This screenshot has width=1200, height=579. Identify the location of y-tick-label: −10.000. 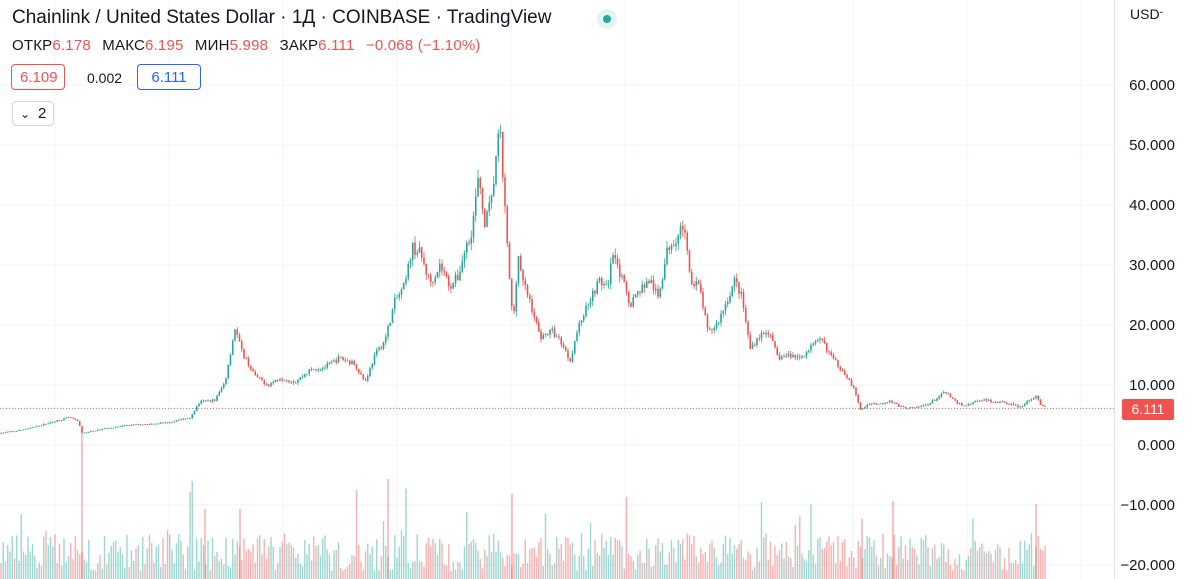
(1147, 505).